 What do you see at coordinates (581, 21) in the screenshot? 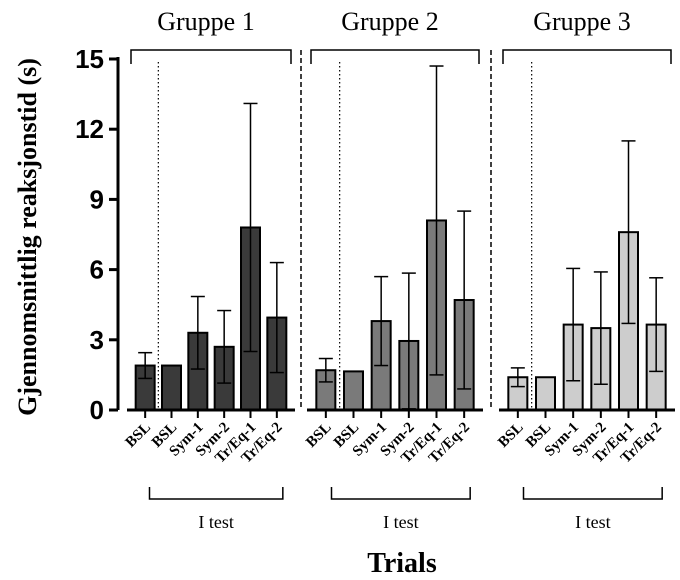
I see `group-title: Gruppe 3` at bounding box center [581, 21].